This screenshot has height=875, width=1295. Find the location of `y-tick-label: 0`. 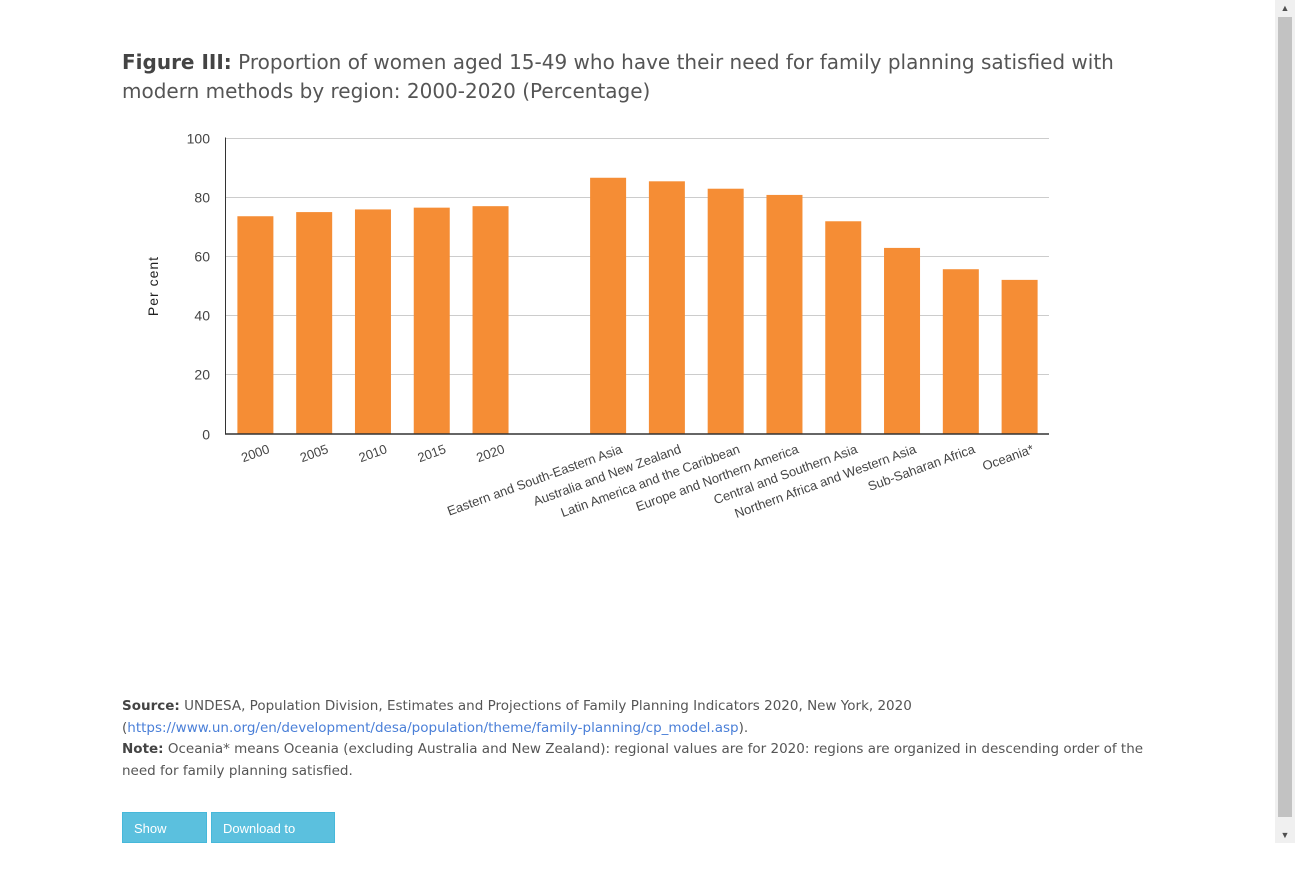

y-tick-label: 0 is located at coordinates (206, 435).